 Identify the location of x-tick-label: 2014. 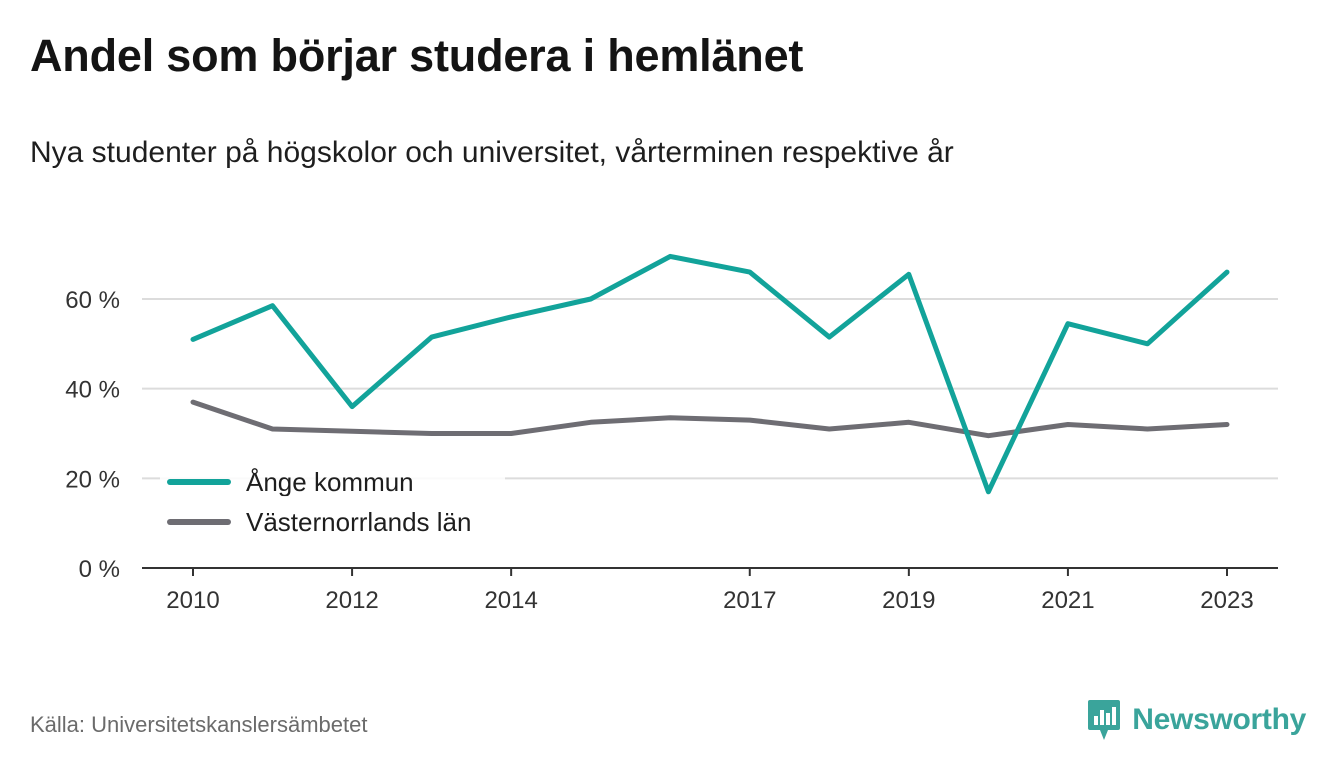
(510, 600).